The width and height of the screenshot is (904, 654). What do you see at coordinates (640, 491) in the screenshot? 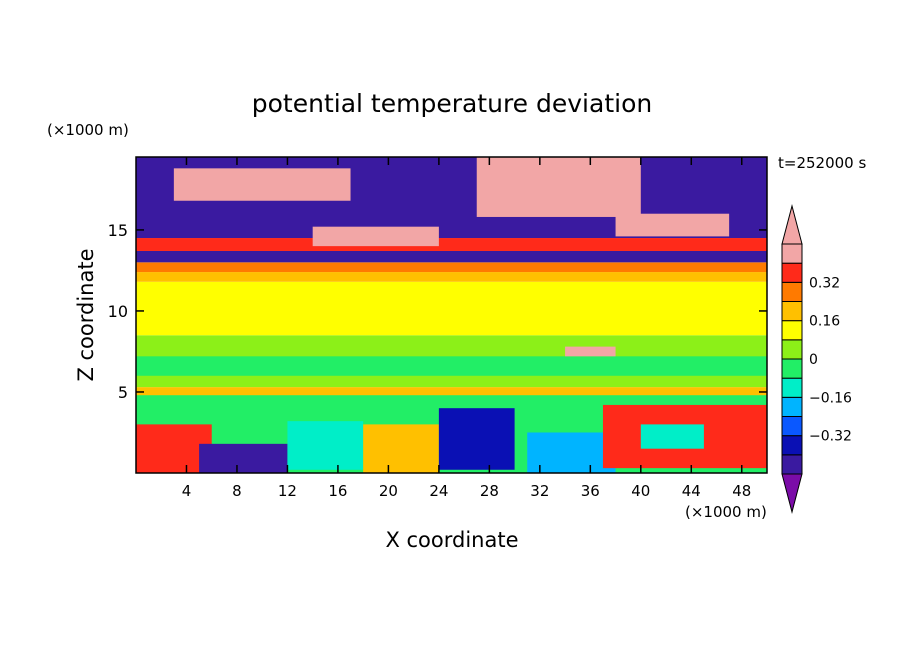
I see `x-tick-label: 40` at bounding box center [640, 491].